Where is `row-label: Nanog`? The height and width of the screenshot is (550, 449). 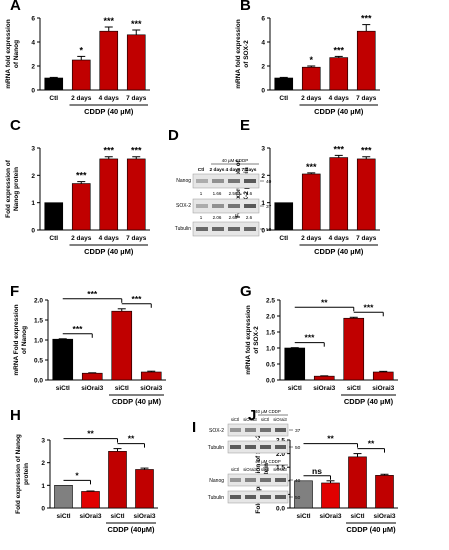
row-label: Nanog is located at coordinates (183, 181).